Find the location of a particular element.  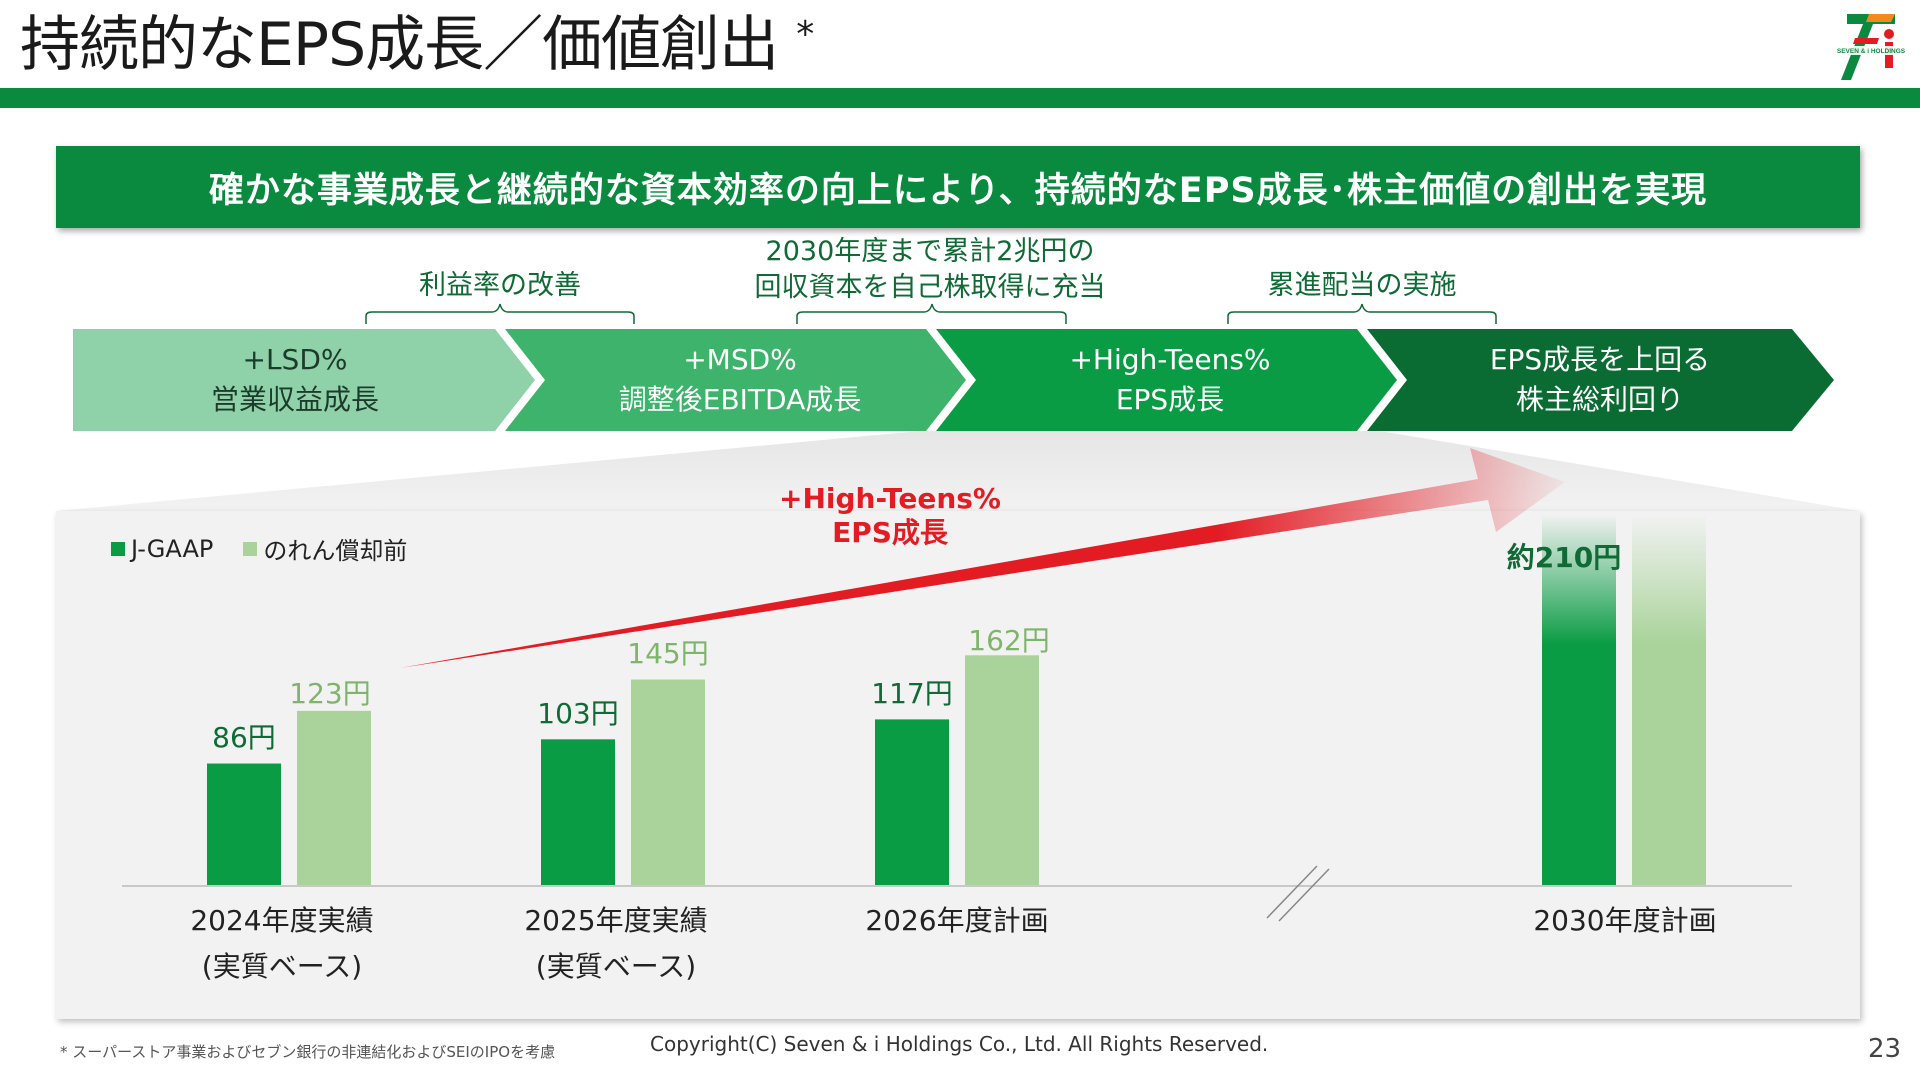

value-label-2024-jgaap: 86円 is located at coordinates (244, 737).